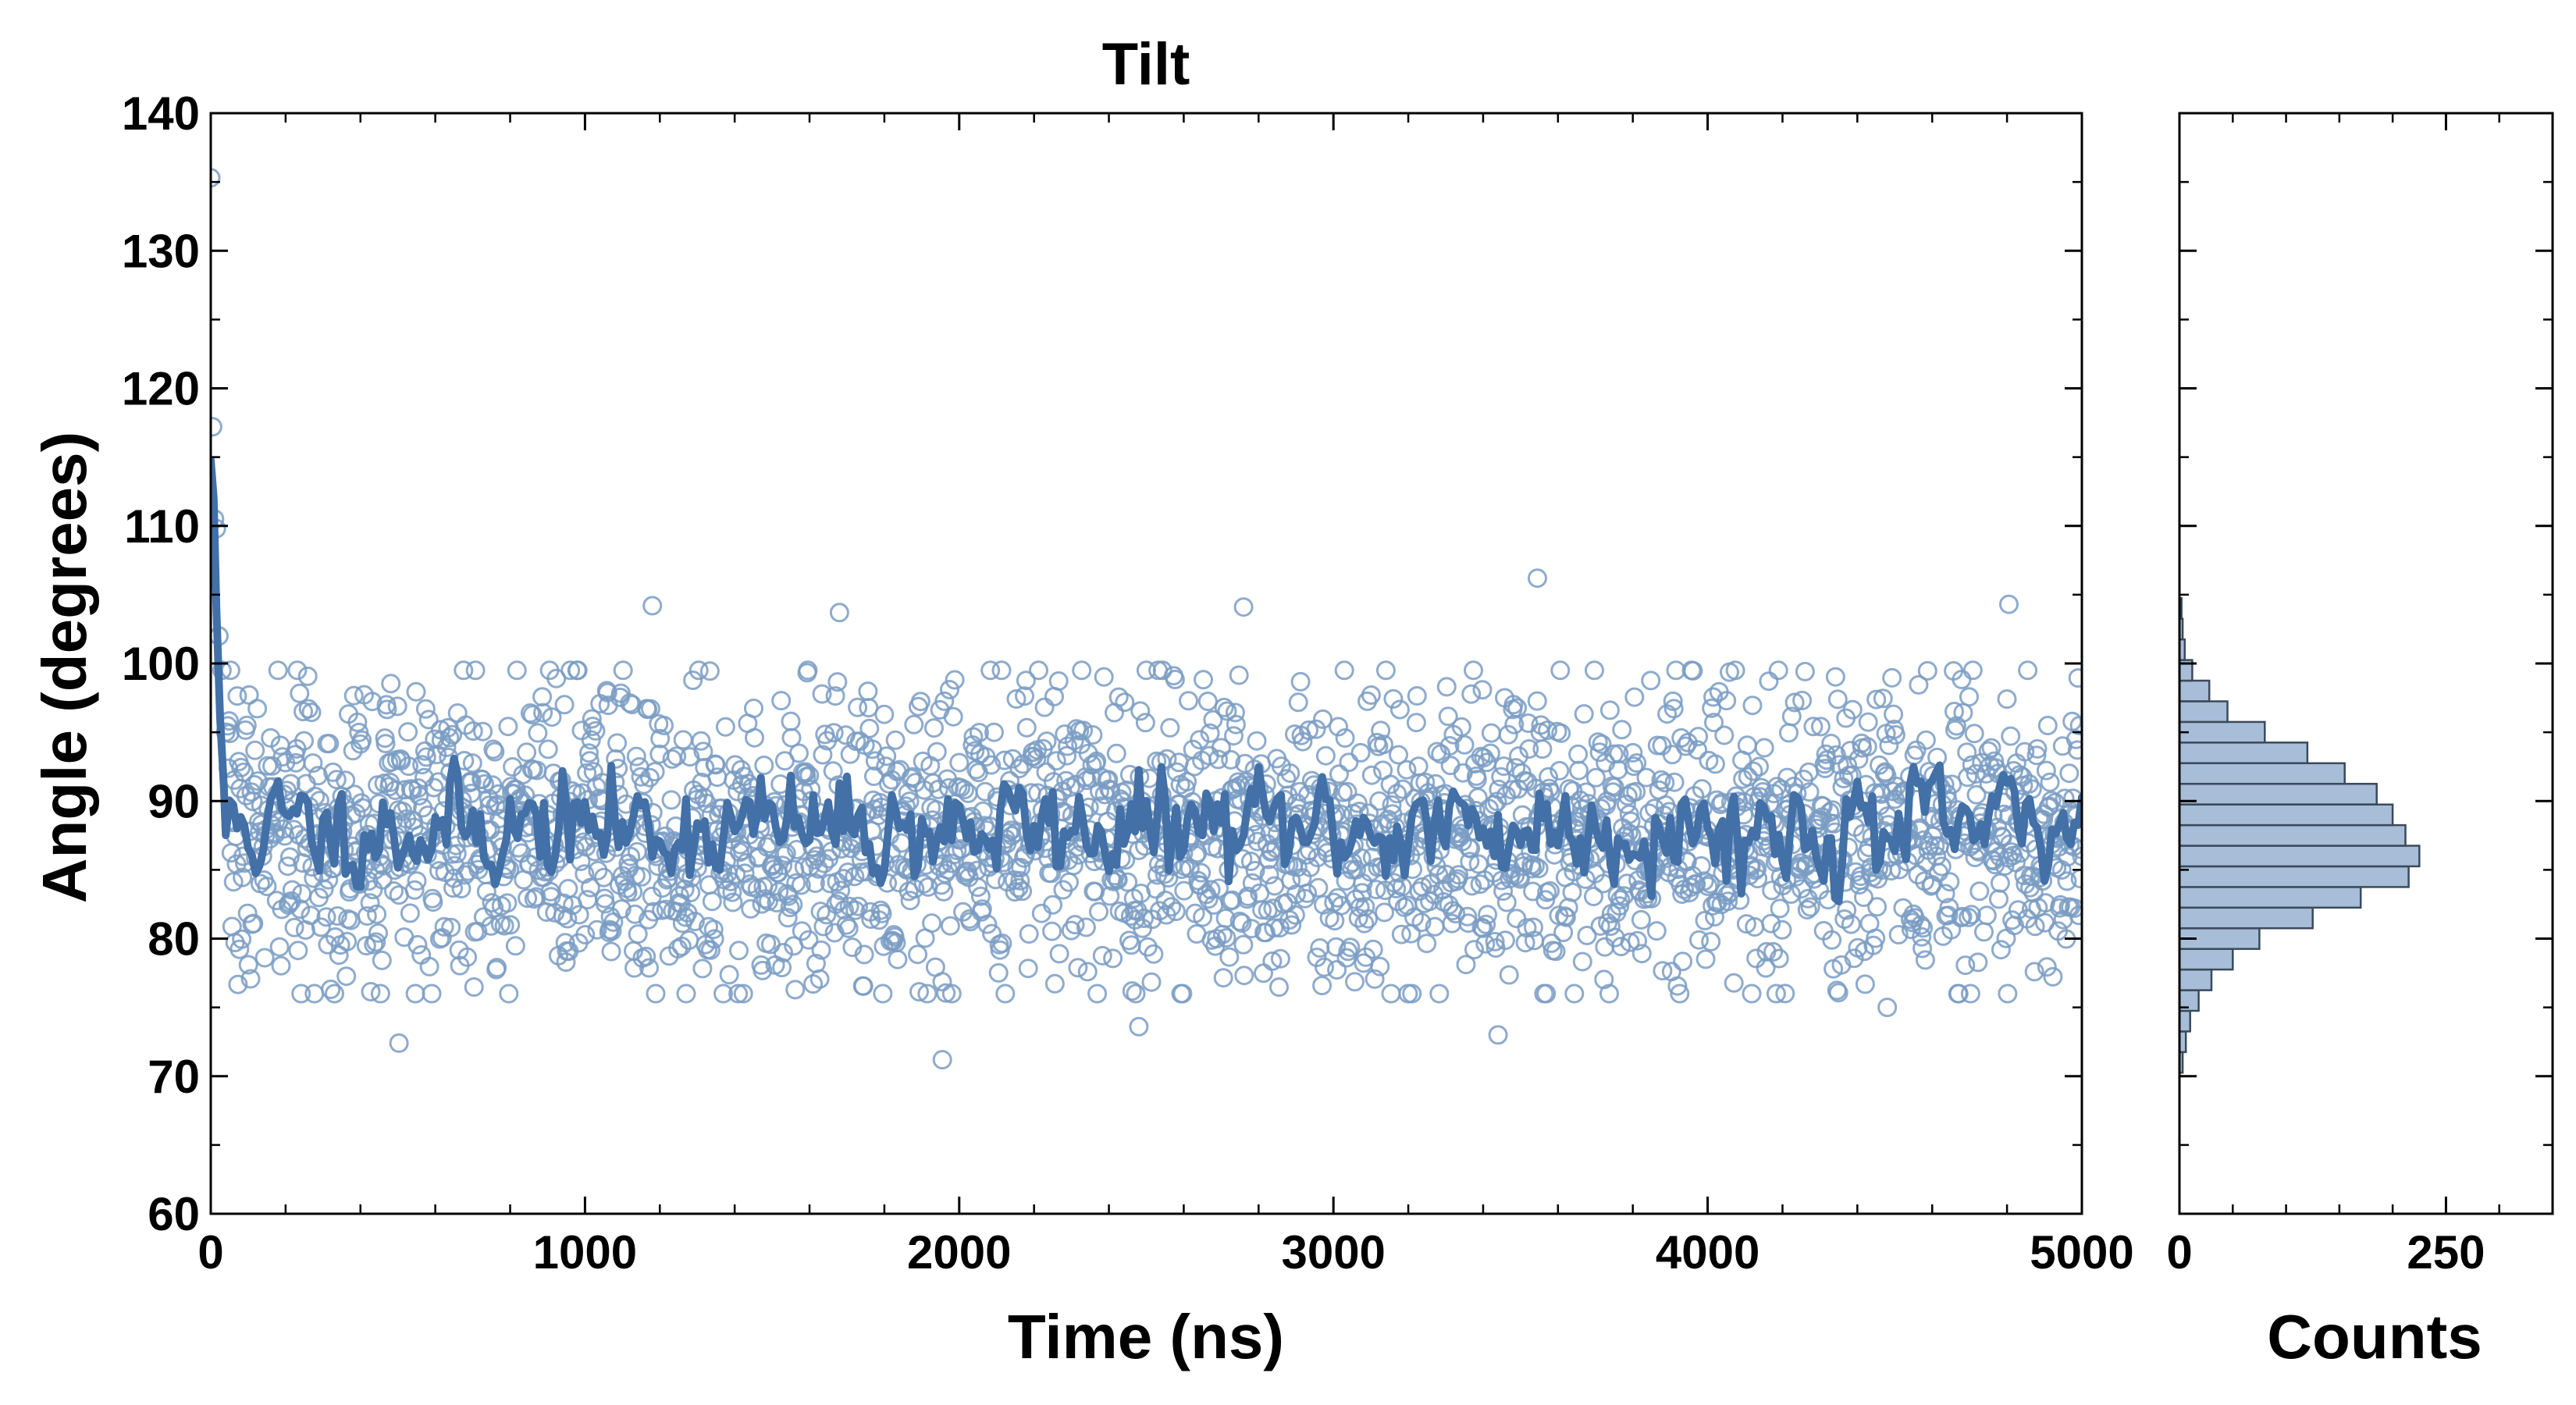  What do you see at coordinates (2325, 1252) in the screenshot?
I see `histogram-tick-labels: 0 250` at bounding box center [2325, 1252].